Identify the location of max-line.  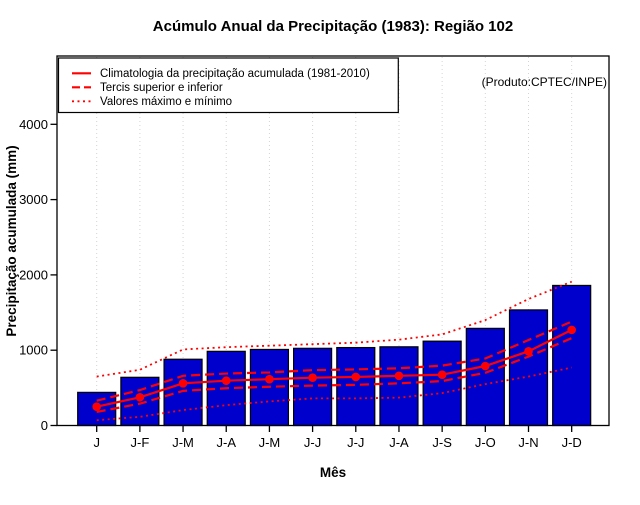
(334, 329).